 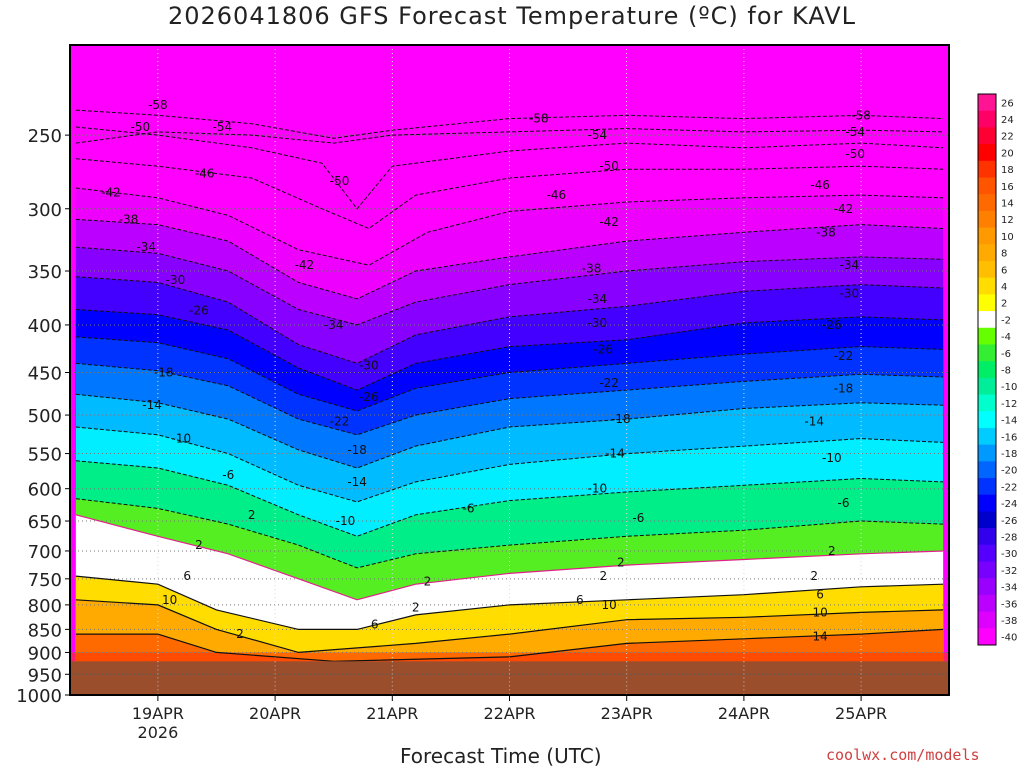 What do you see at coordinates (903, 755) in the screenshot?
I see `source-credit: coolwx.com/models` at bounding box center [903, 755].